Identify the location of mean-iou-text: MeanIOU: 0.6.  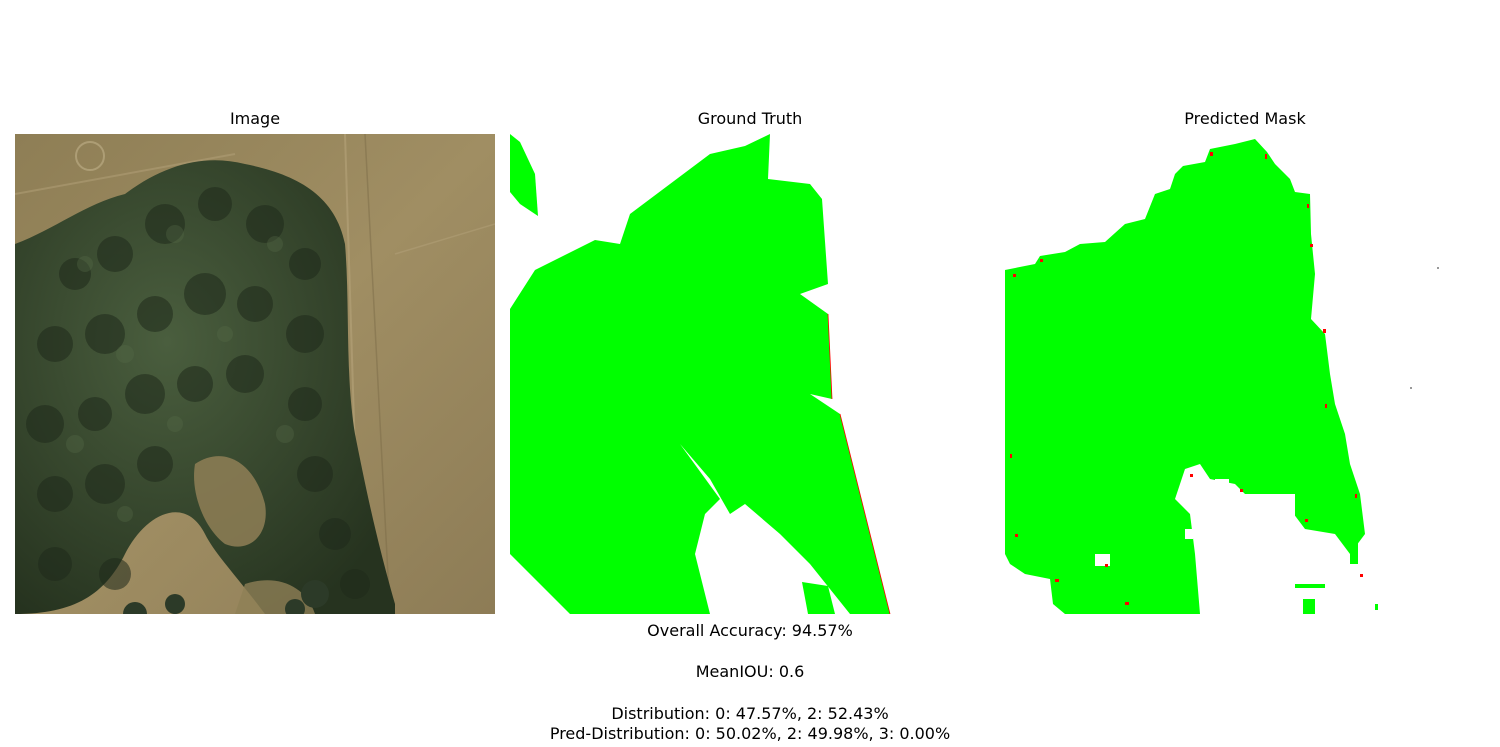
(750, 671).